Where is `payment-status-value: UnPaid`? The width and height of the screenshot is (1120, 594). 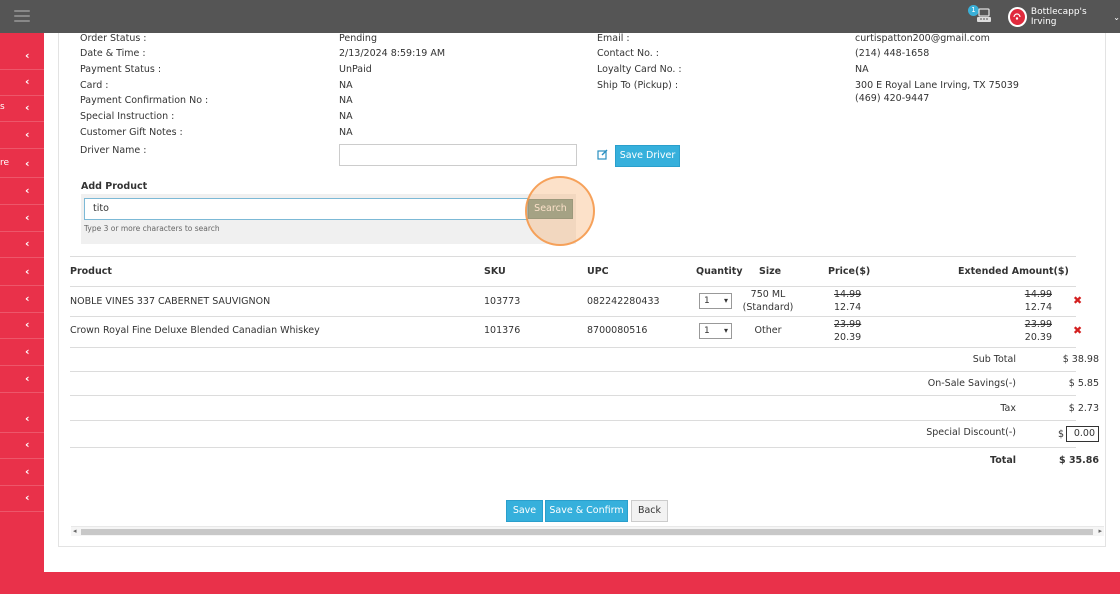
payment-status-value: UnPaid is located at coordinates (355, 69).